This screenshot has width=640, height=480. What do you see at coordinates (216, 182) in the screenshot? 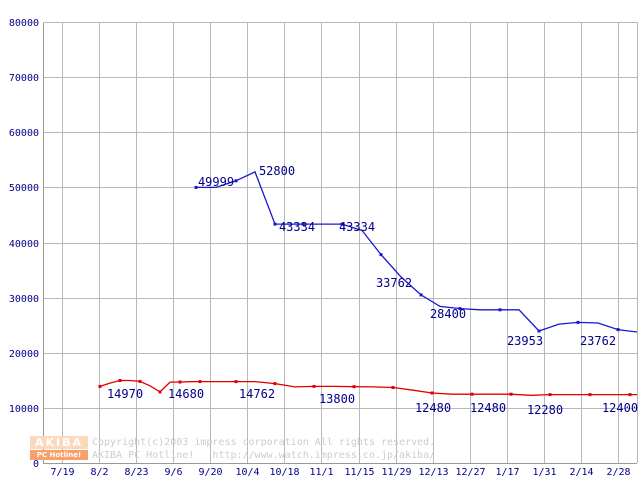
I see `data-point-value-label: 49999` at bounding box center [216, 182].